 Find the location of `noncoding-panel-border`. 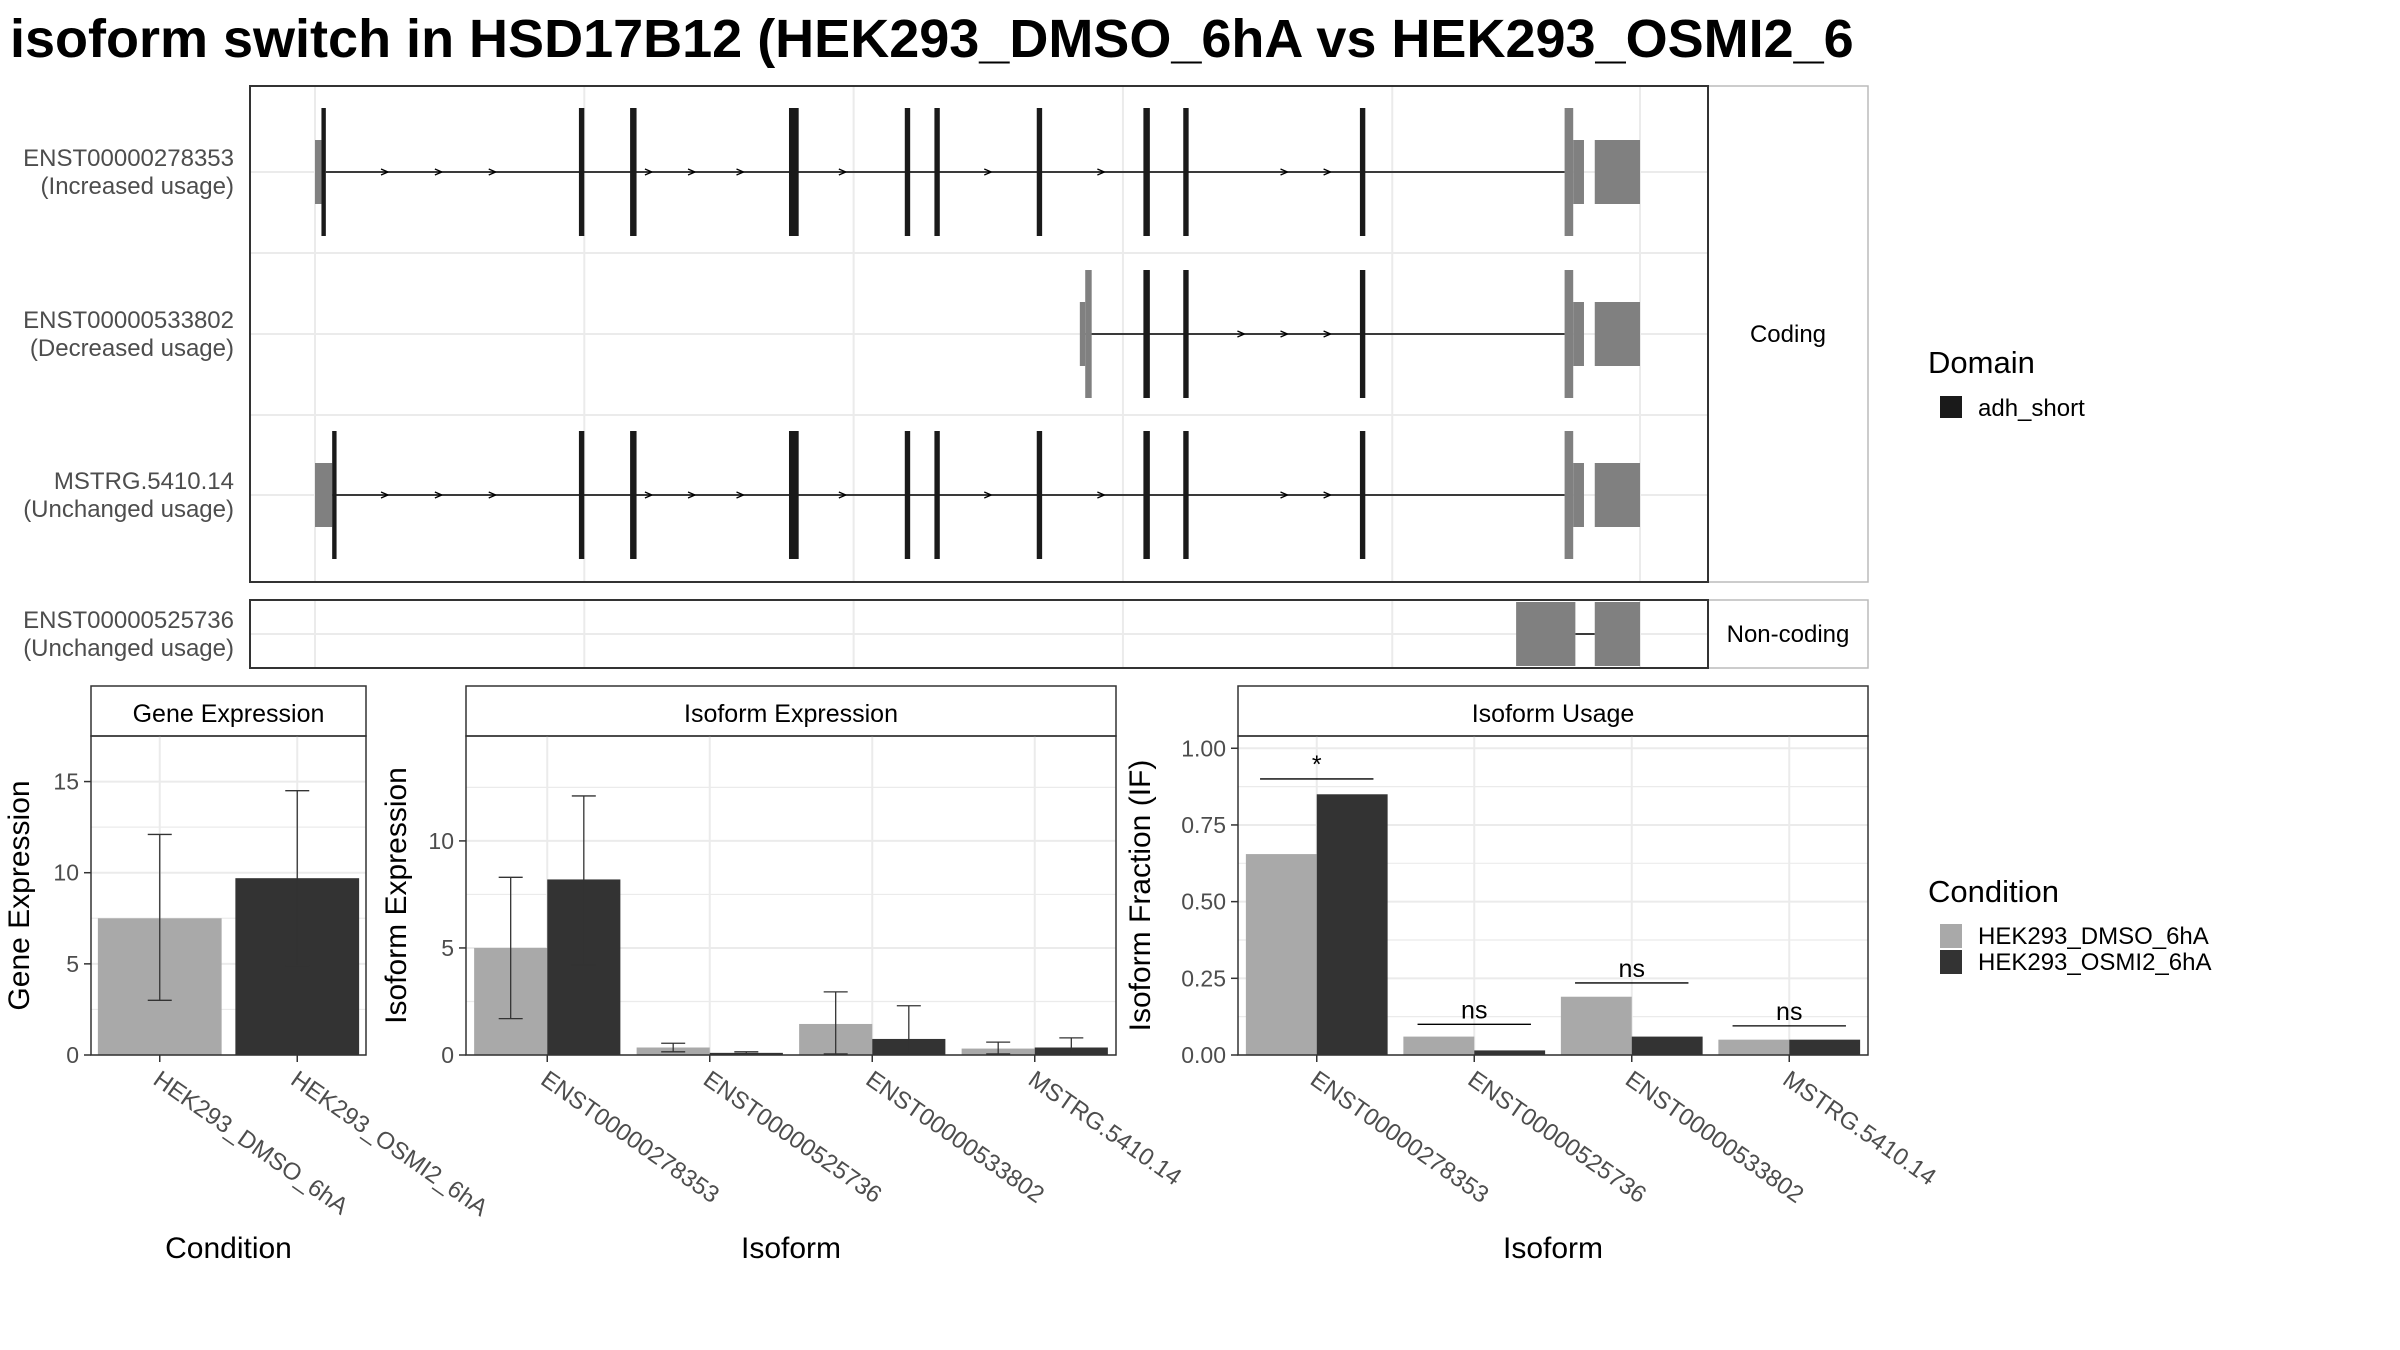

noncoding-panel-border is located at coordinates (979, 634).